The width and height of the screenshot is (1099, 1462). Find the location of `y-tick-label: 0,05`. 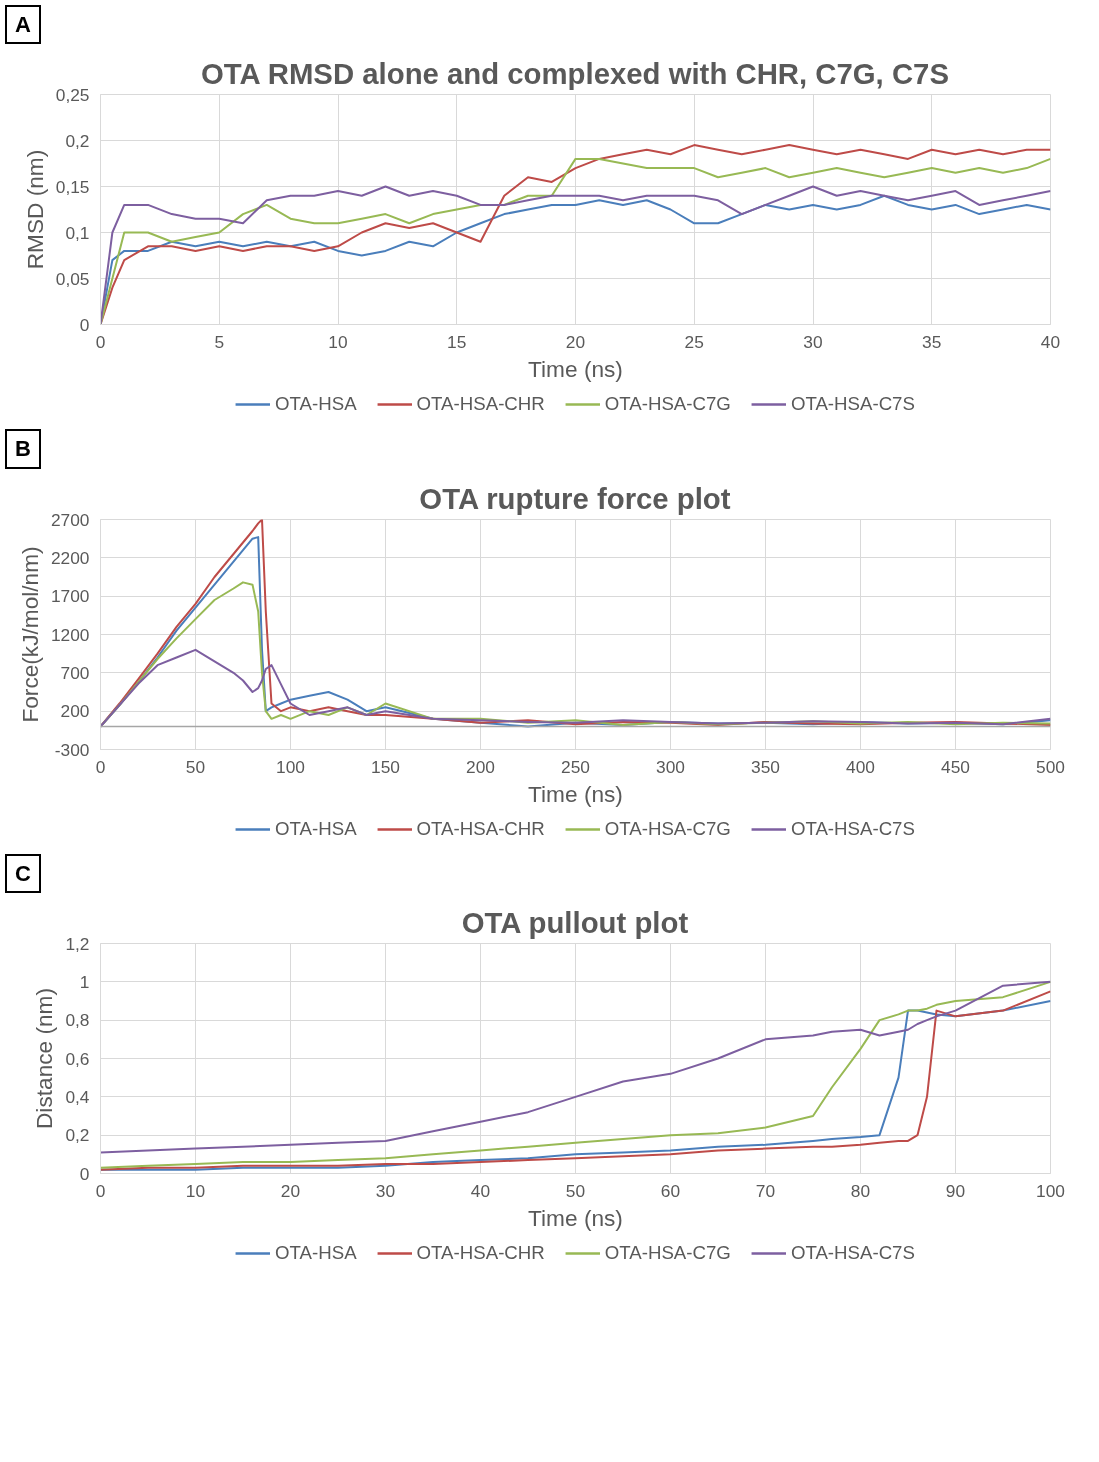

y-tick-label: 0,05 is located at coordinates (72, 278).